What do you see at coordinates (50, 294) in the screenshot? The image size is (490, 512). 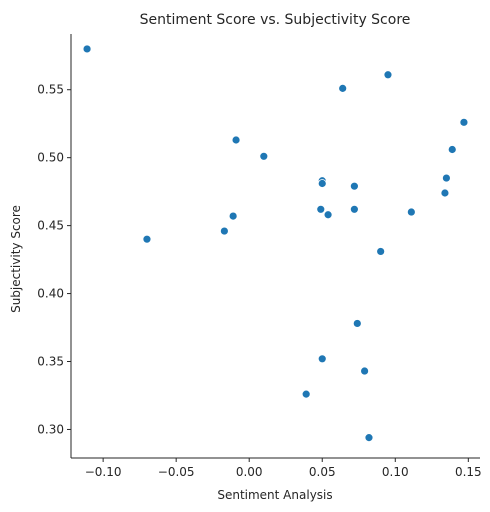 I see `y-tick-label: 0.40` at bounding box center [50, 294].